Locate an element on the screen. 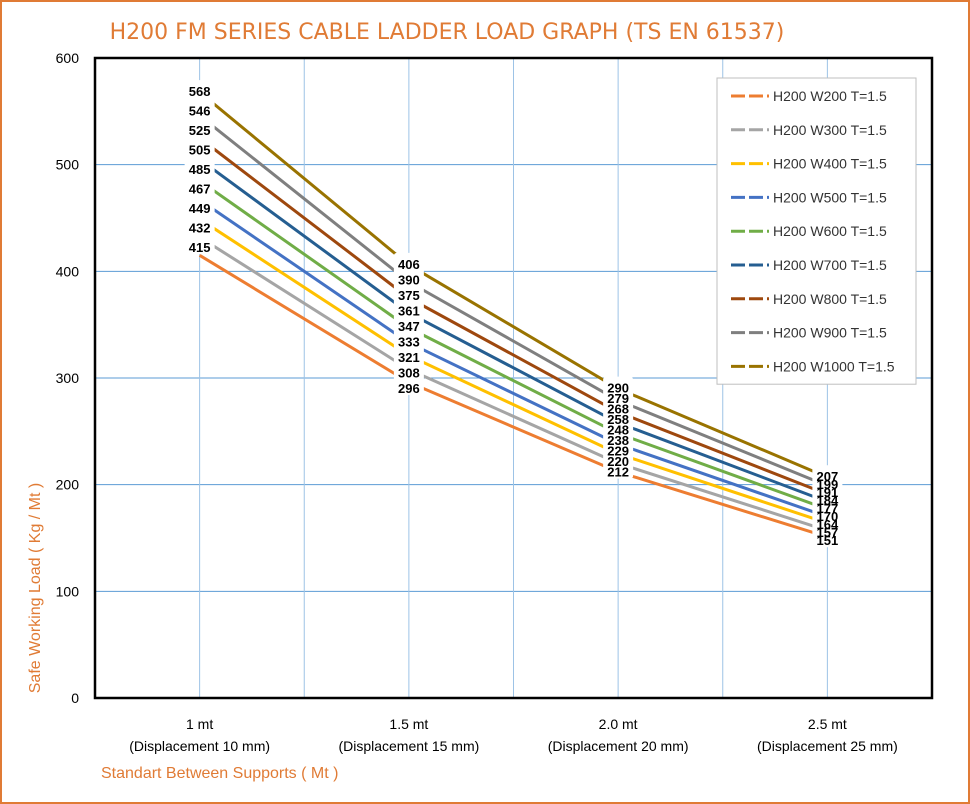 This screenshot has width=970, height=804. data-label: 199 is located at coordinates (828, 484).